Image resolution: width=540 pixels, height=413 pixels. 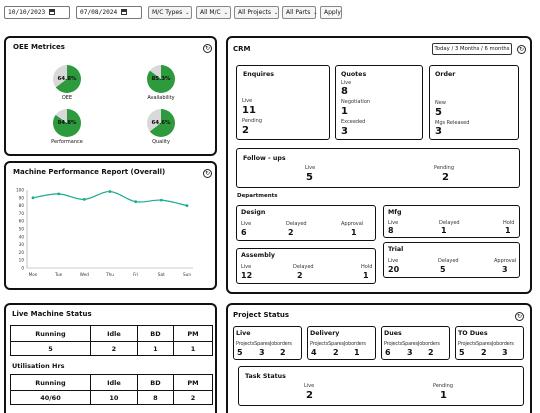 What do you see at coordinates (161, 123) in the screenshot?
I see `quality-gauge: 64.6%` at bounding box center [161, 123].